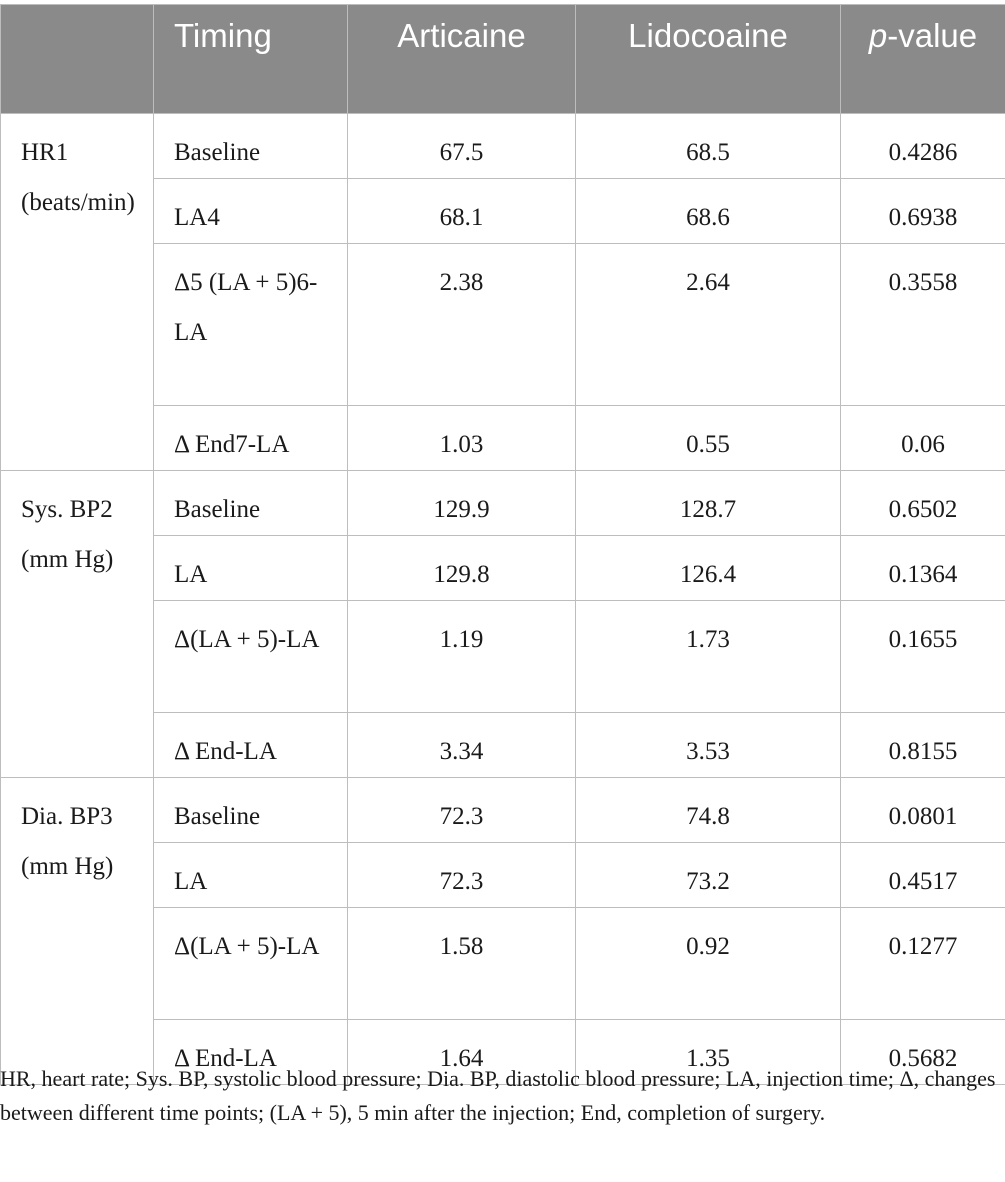 This screenshot has height=1182, width=1005. Describe the element at coordinates (77, 292) in the screenshot. I see `group-label-hr: HR1 (beats/min)` at that location.